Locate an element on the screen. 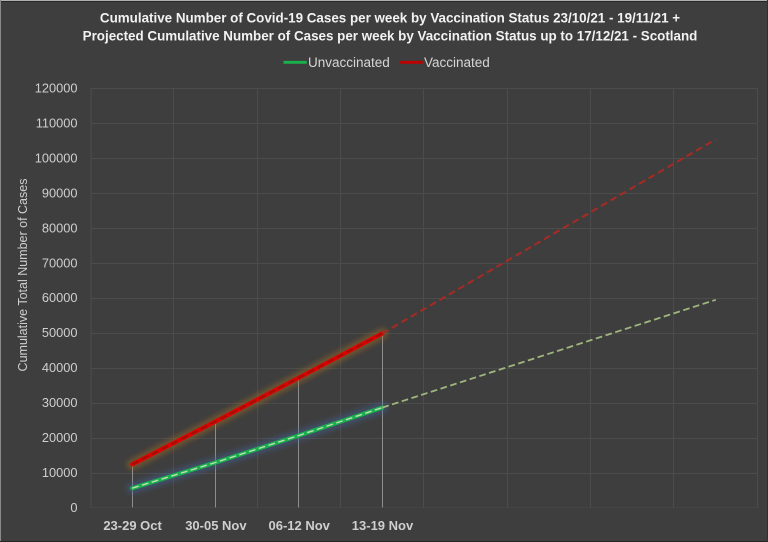  svg-text:Cumulative Total Number of Cas: Cumulative Total Number of Cases is located at coordinates (23, 275).